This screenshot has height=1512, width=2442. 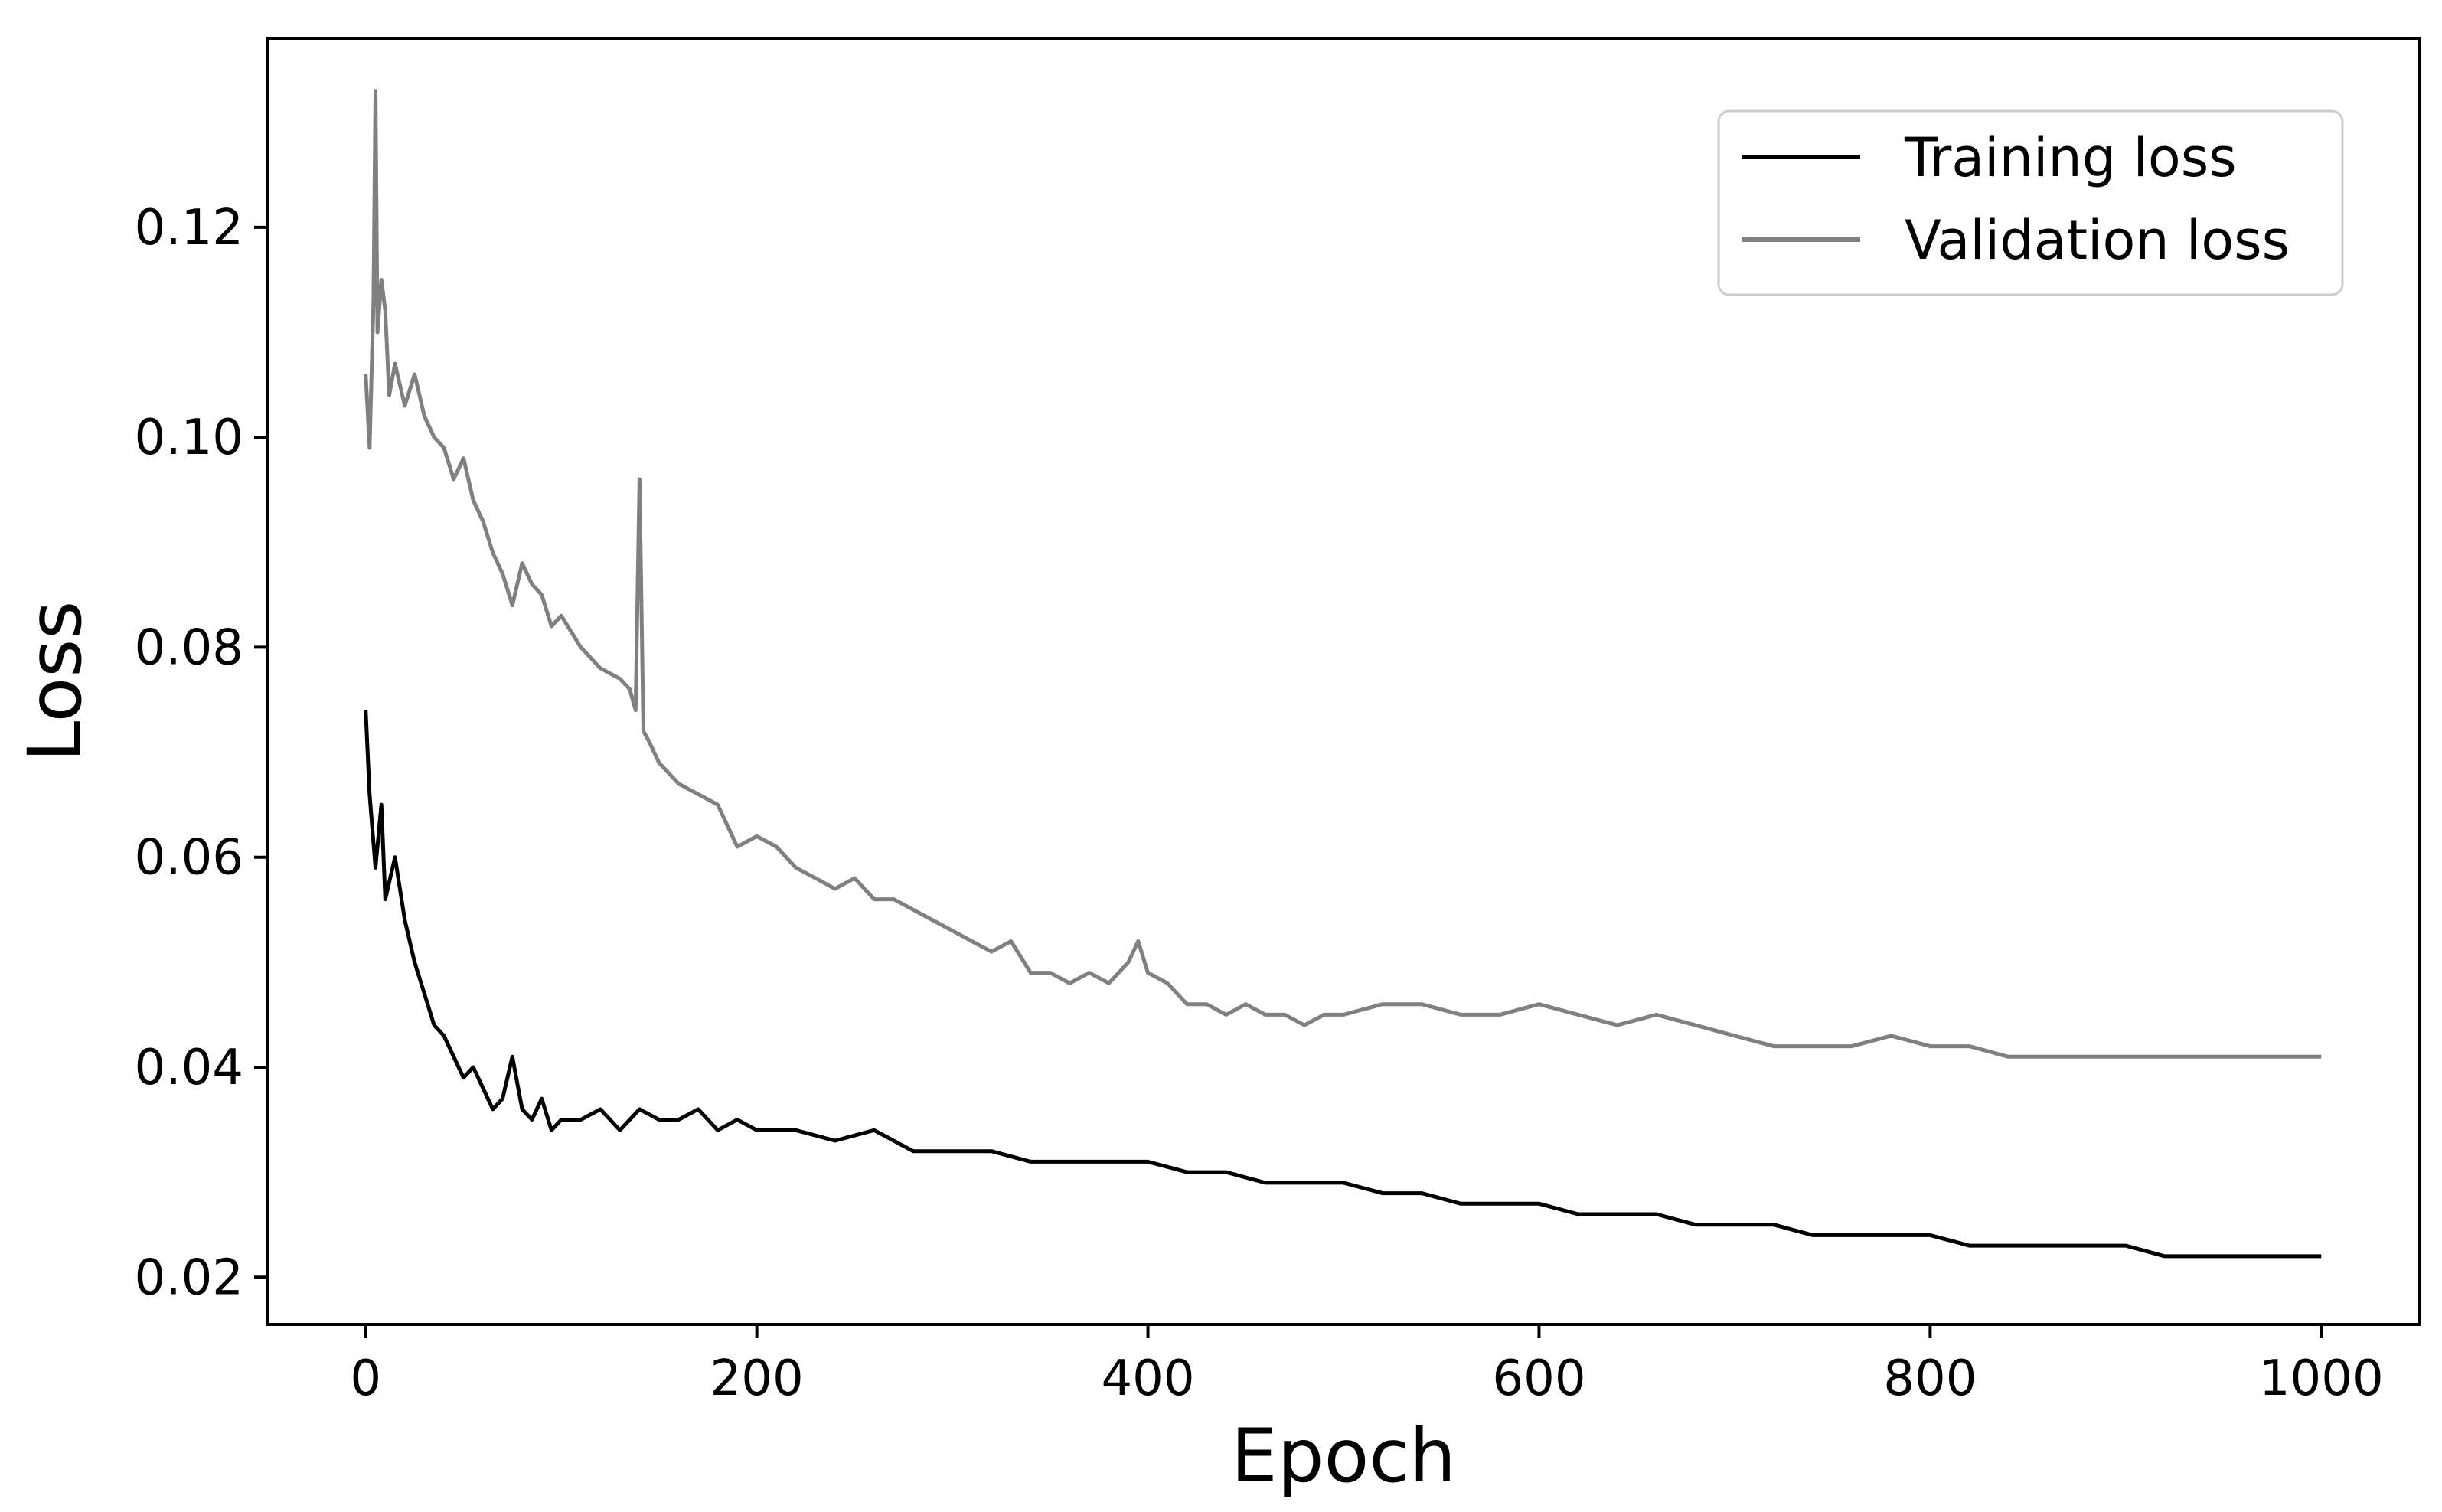 What do you see at coordinates (365, 1378) in the screenshot?
I see `x-tick-label: 0` at bounding box center [365, 1378].